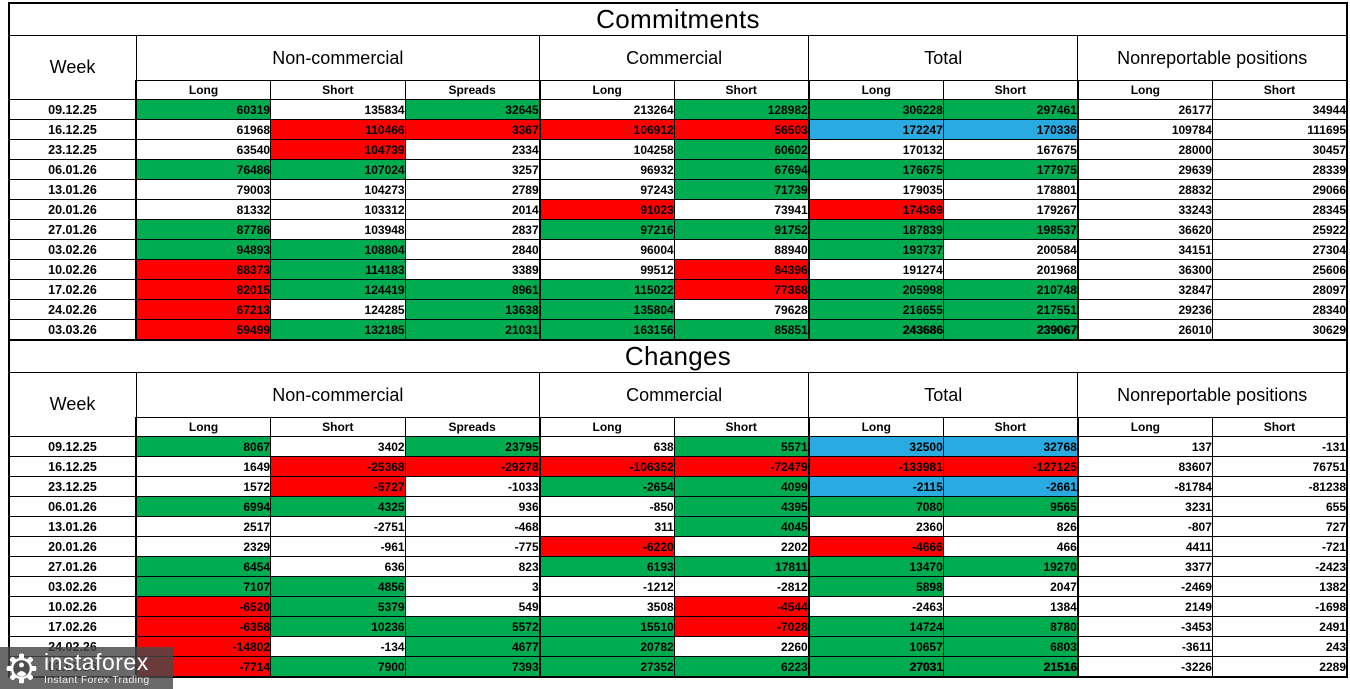 The image size is (1350, 689). Describe the element at coordinates (875, 606) in the screenshot. I see `data-cell: -2463` at that location.